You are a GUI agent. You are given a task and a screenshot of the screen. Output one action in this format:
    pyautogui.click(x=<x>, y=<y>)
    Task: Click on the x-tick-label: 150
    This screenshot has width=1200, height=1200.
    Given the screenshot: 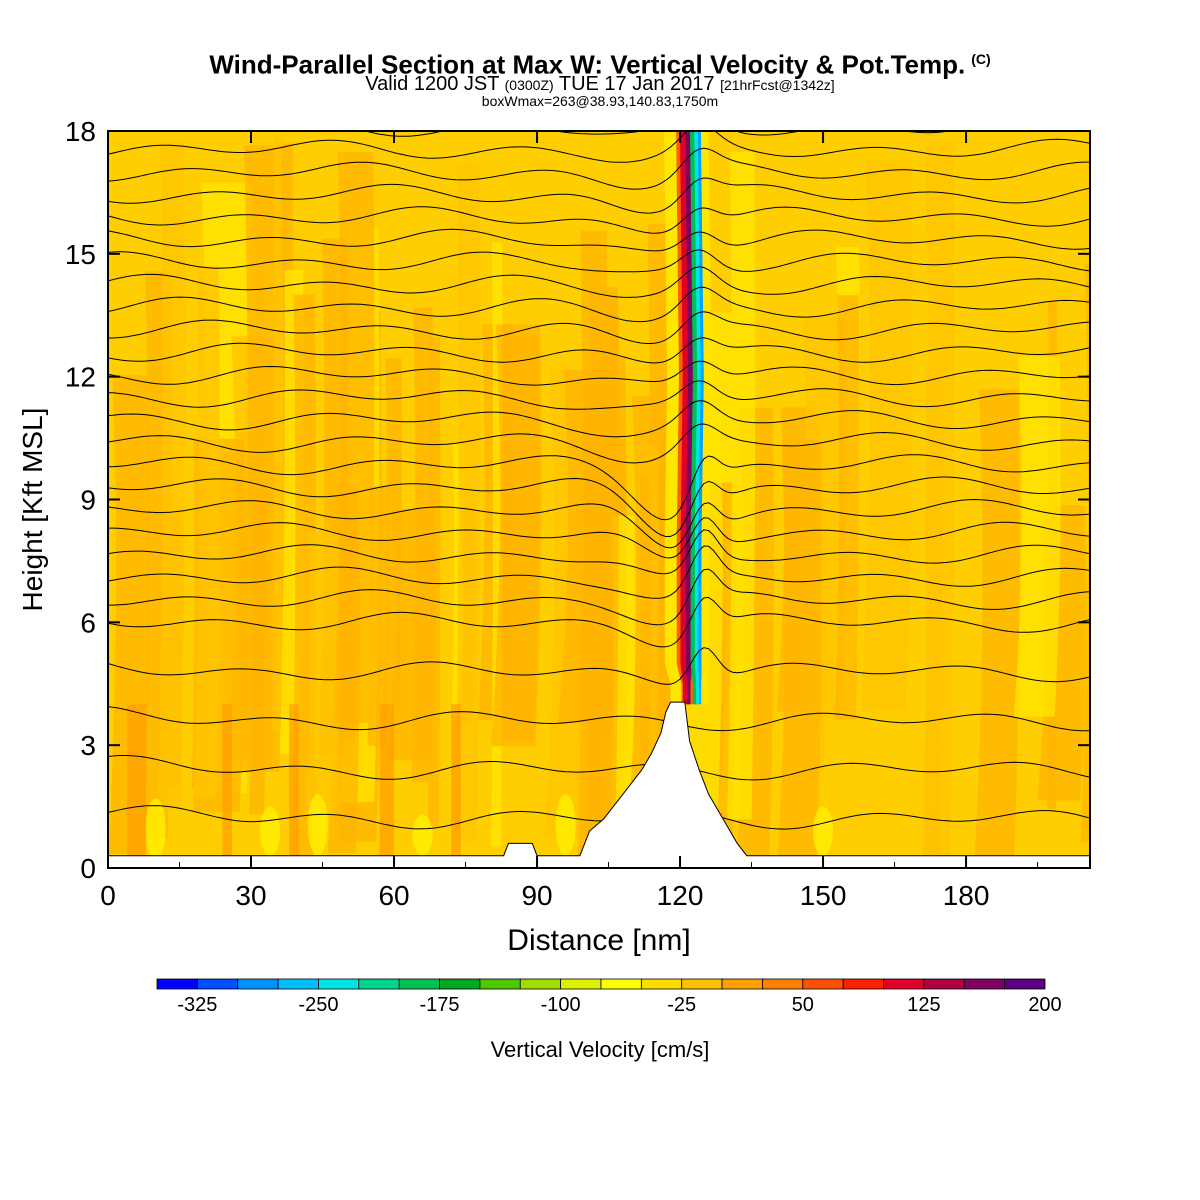 What is the action you would take?
    pyautogui.click(x=823, y=895)
    